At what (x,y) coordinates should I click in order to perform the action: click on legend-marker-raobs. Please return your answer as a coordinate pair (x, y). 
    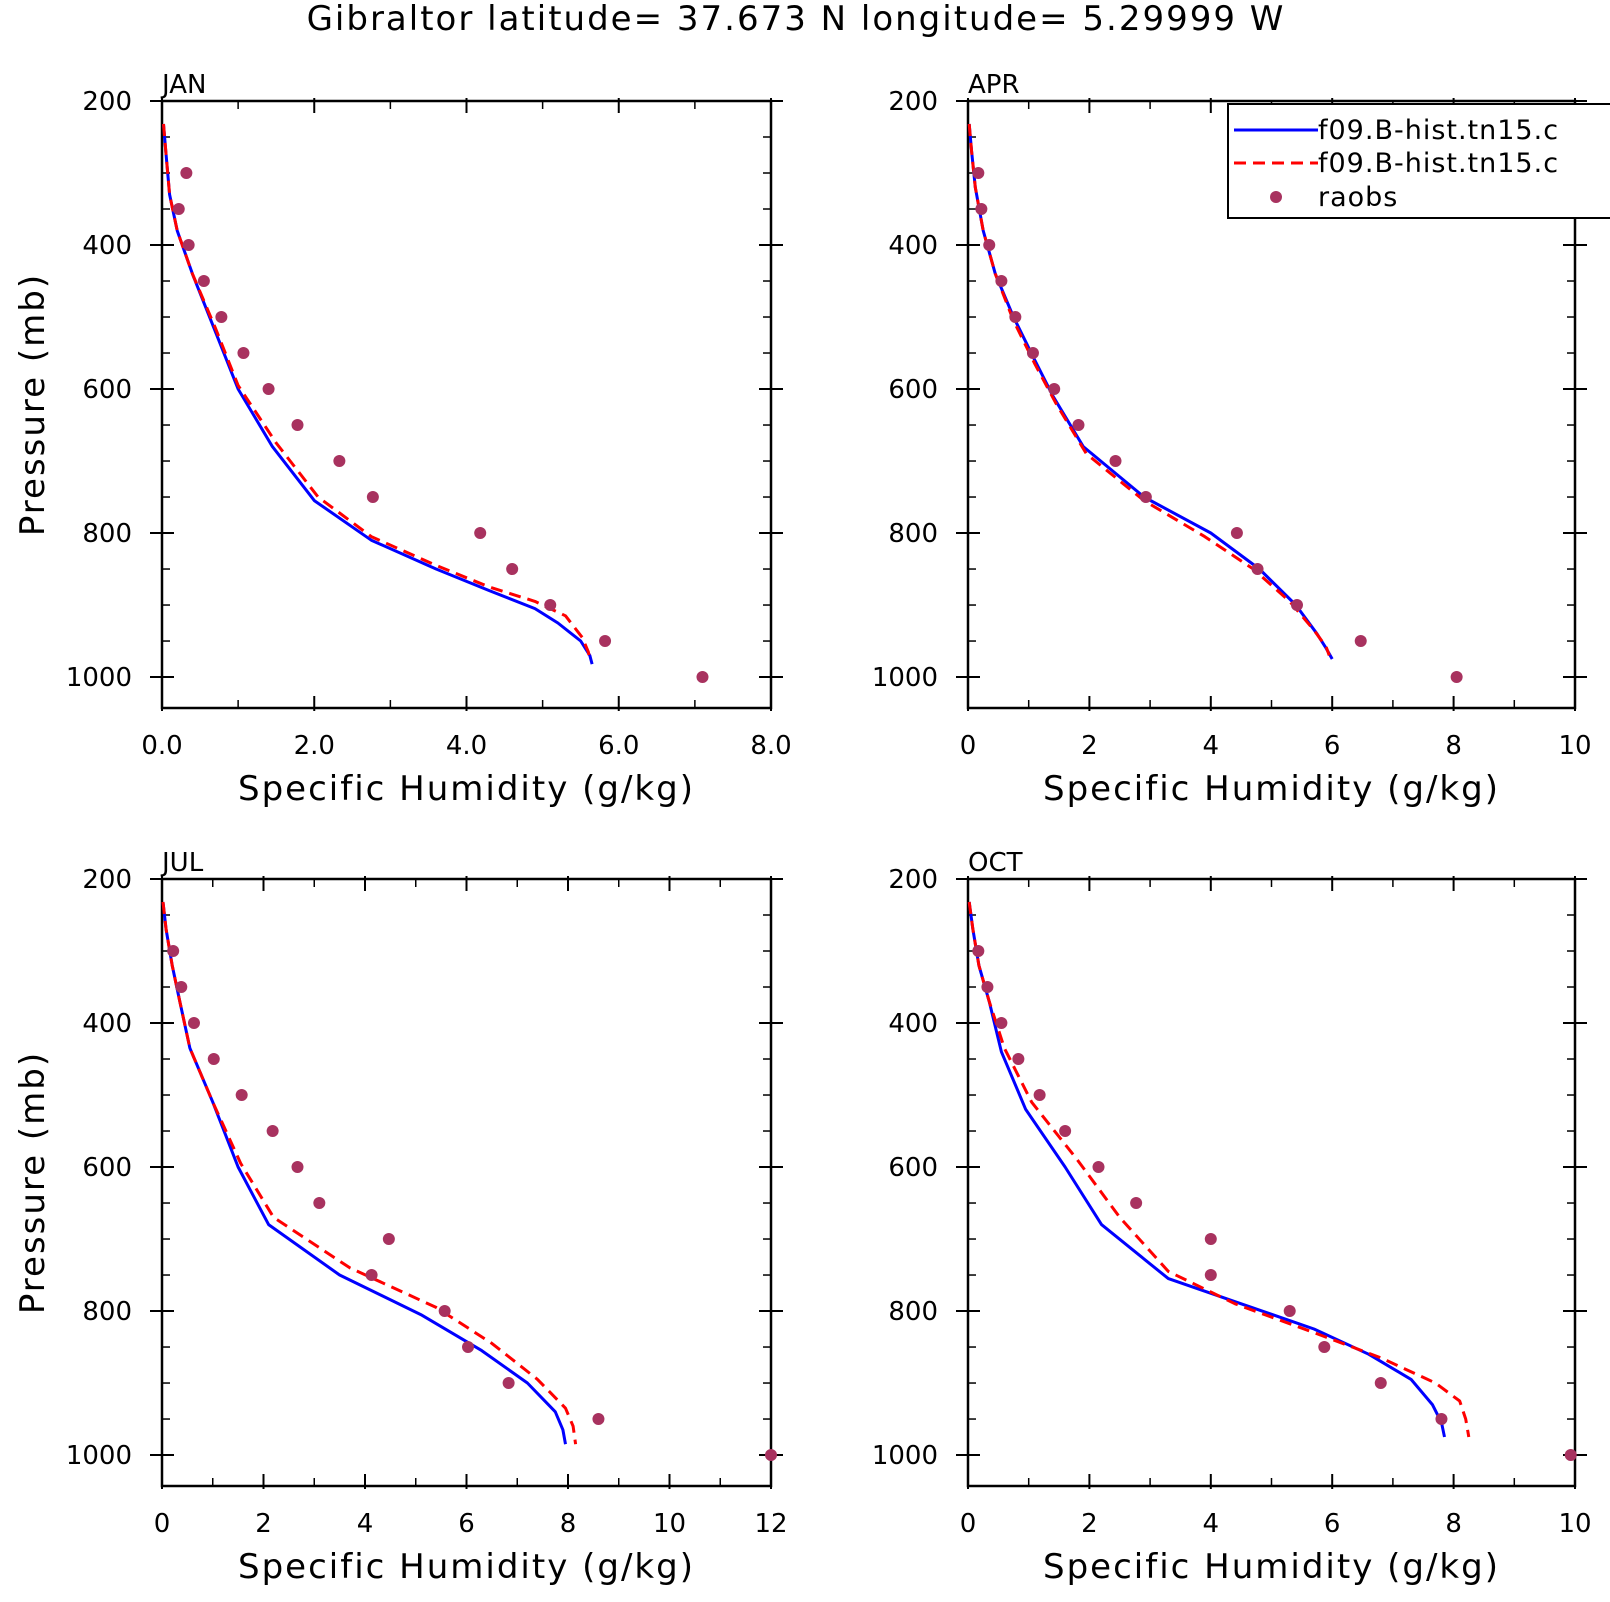
    Looking at the image, I should click on (1276, 197).